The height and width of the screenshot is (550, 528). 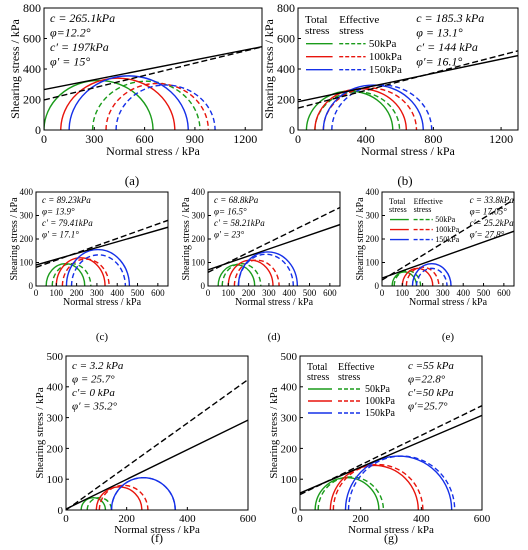 I want to click on param-annotation: c = 68.8kPa, so click(x=236, y=200).